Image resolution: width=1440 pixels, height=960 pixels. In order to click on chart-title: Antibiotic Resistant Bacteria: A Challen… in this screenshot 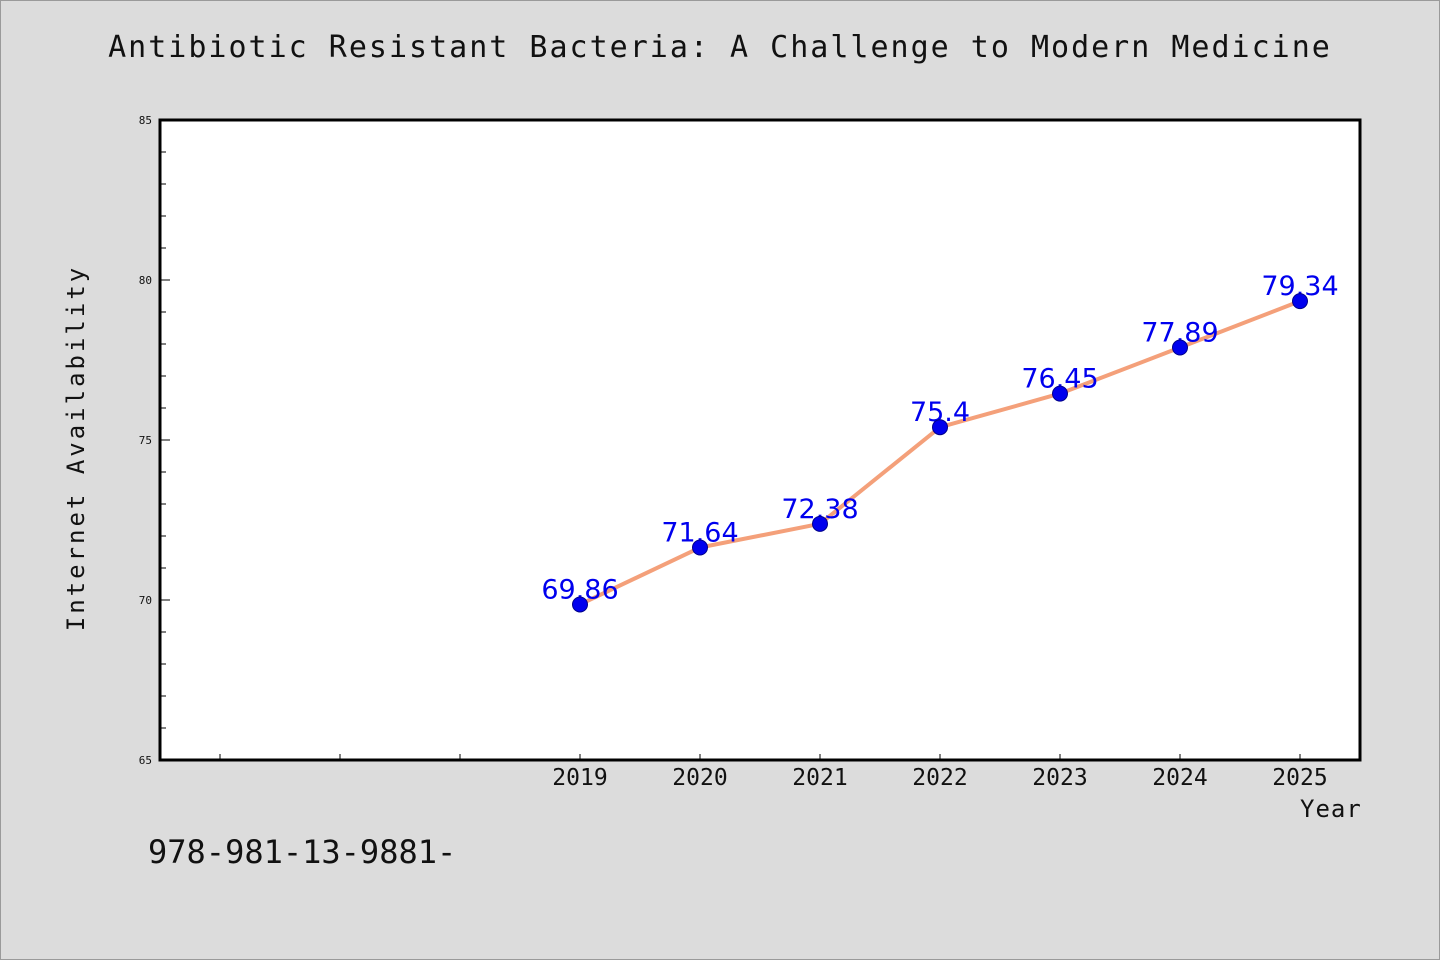, I will do `click(720, 47)`.